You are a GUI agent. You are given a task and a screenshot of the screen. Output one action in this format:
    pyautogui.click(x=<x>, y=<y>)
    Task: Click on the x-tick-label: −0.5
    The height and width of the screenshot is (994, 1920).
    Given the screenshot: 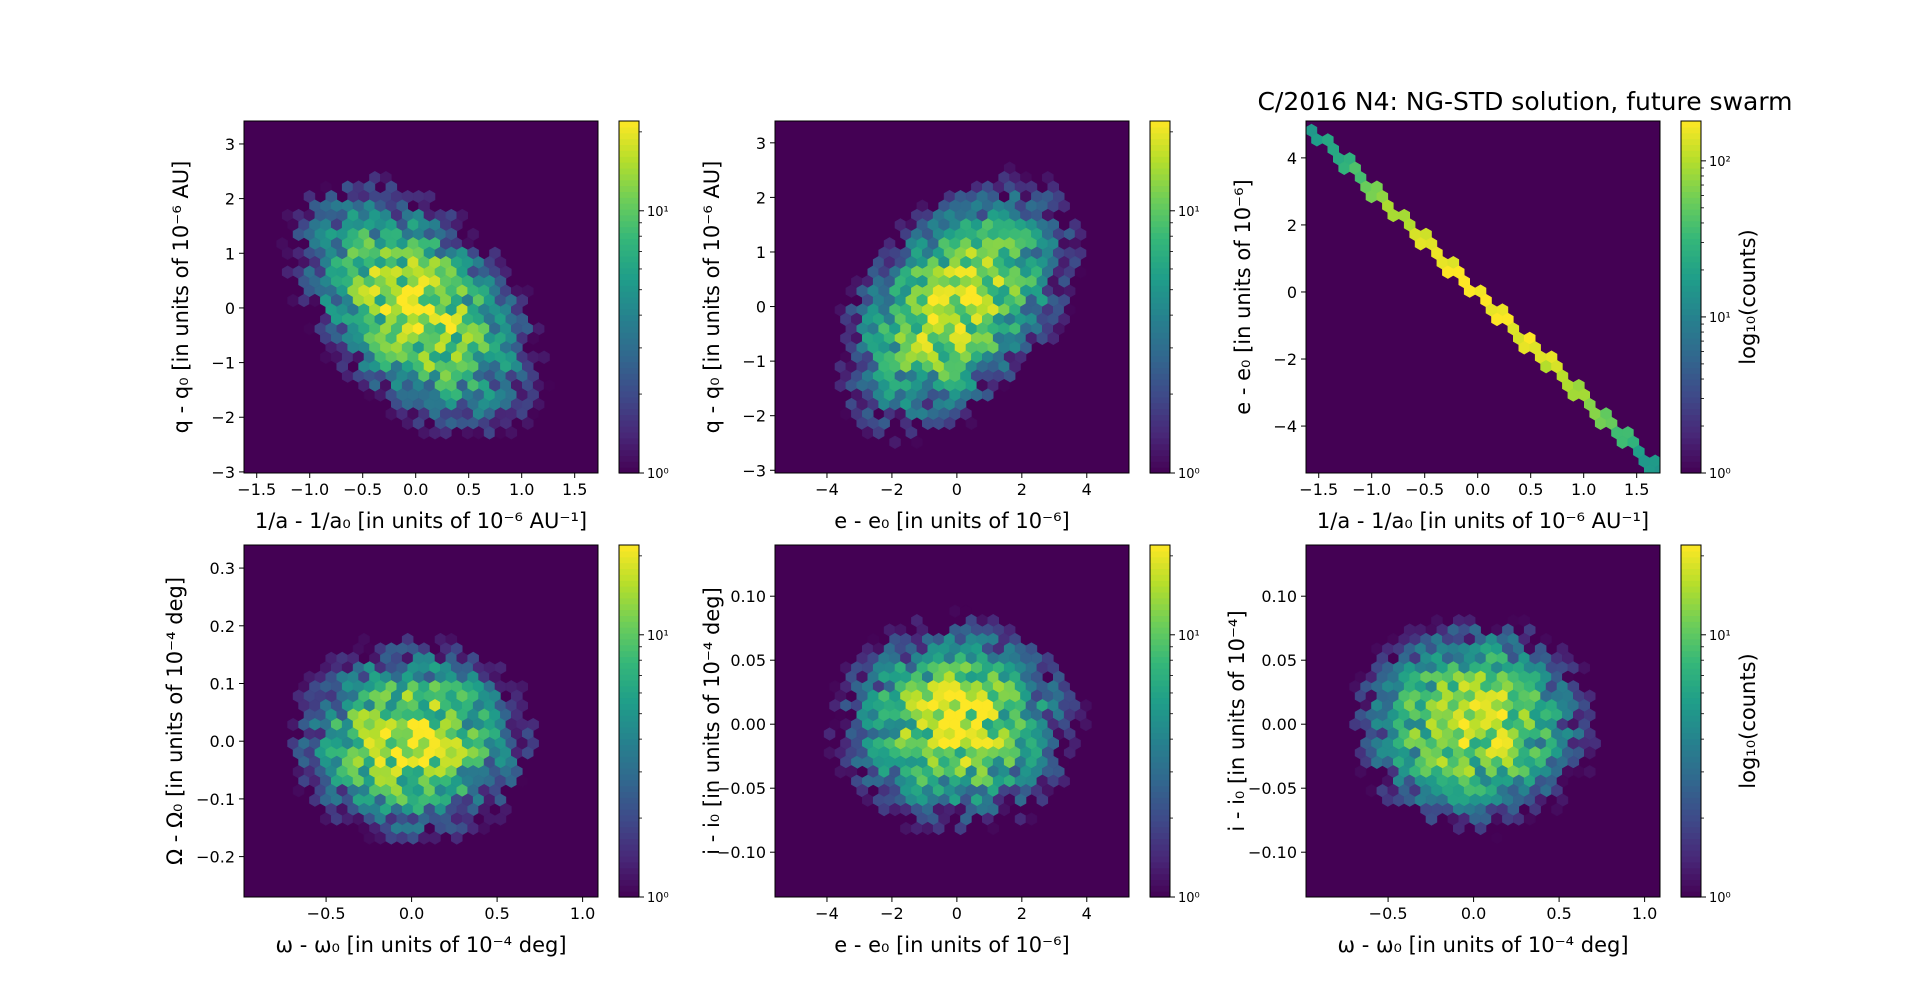 What is the action you would take?
    pyautogui.click(x=362, y=489)
    